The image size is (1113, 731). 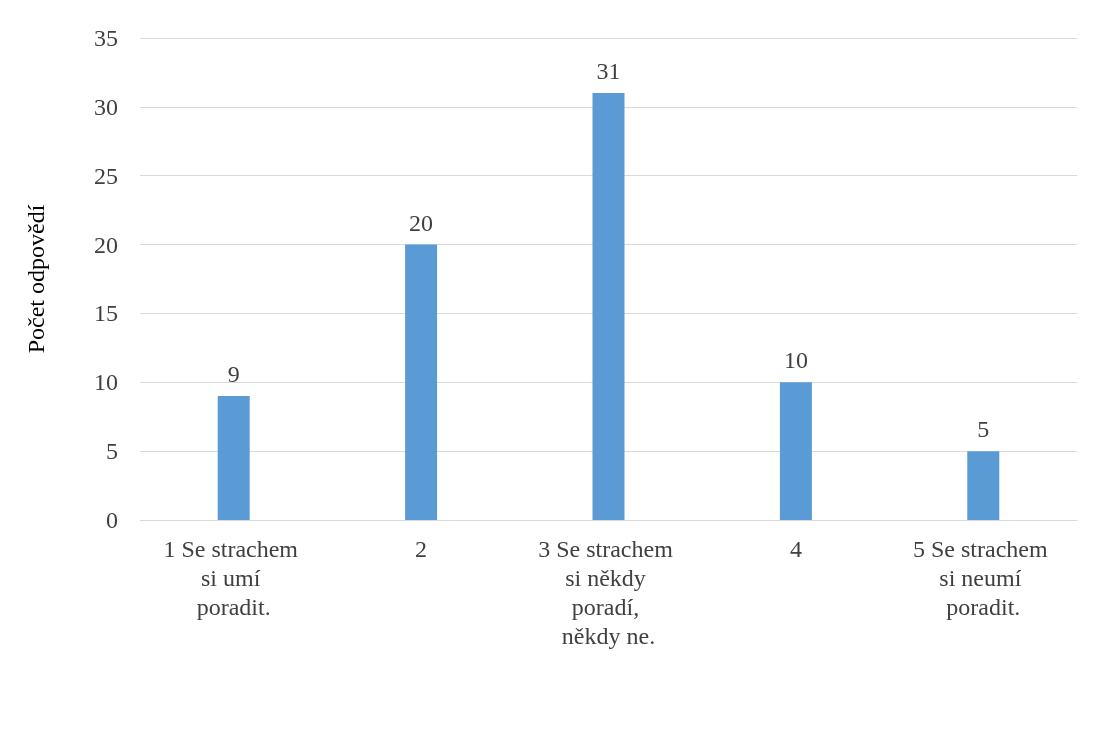 I want to click on x-tick-label: 1 Se strachem si umí poradit., so click(x=234, y=577).